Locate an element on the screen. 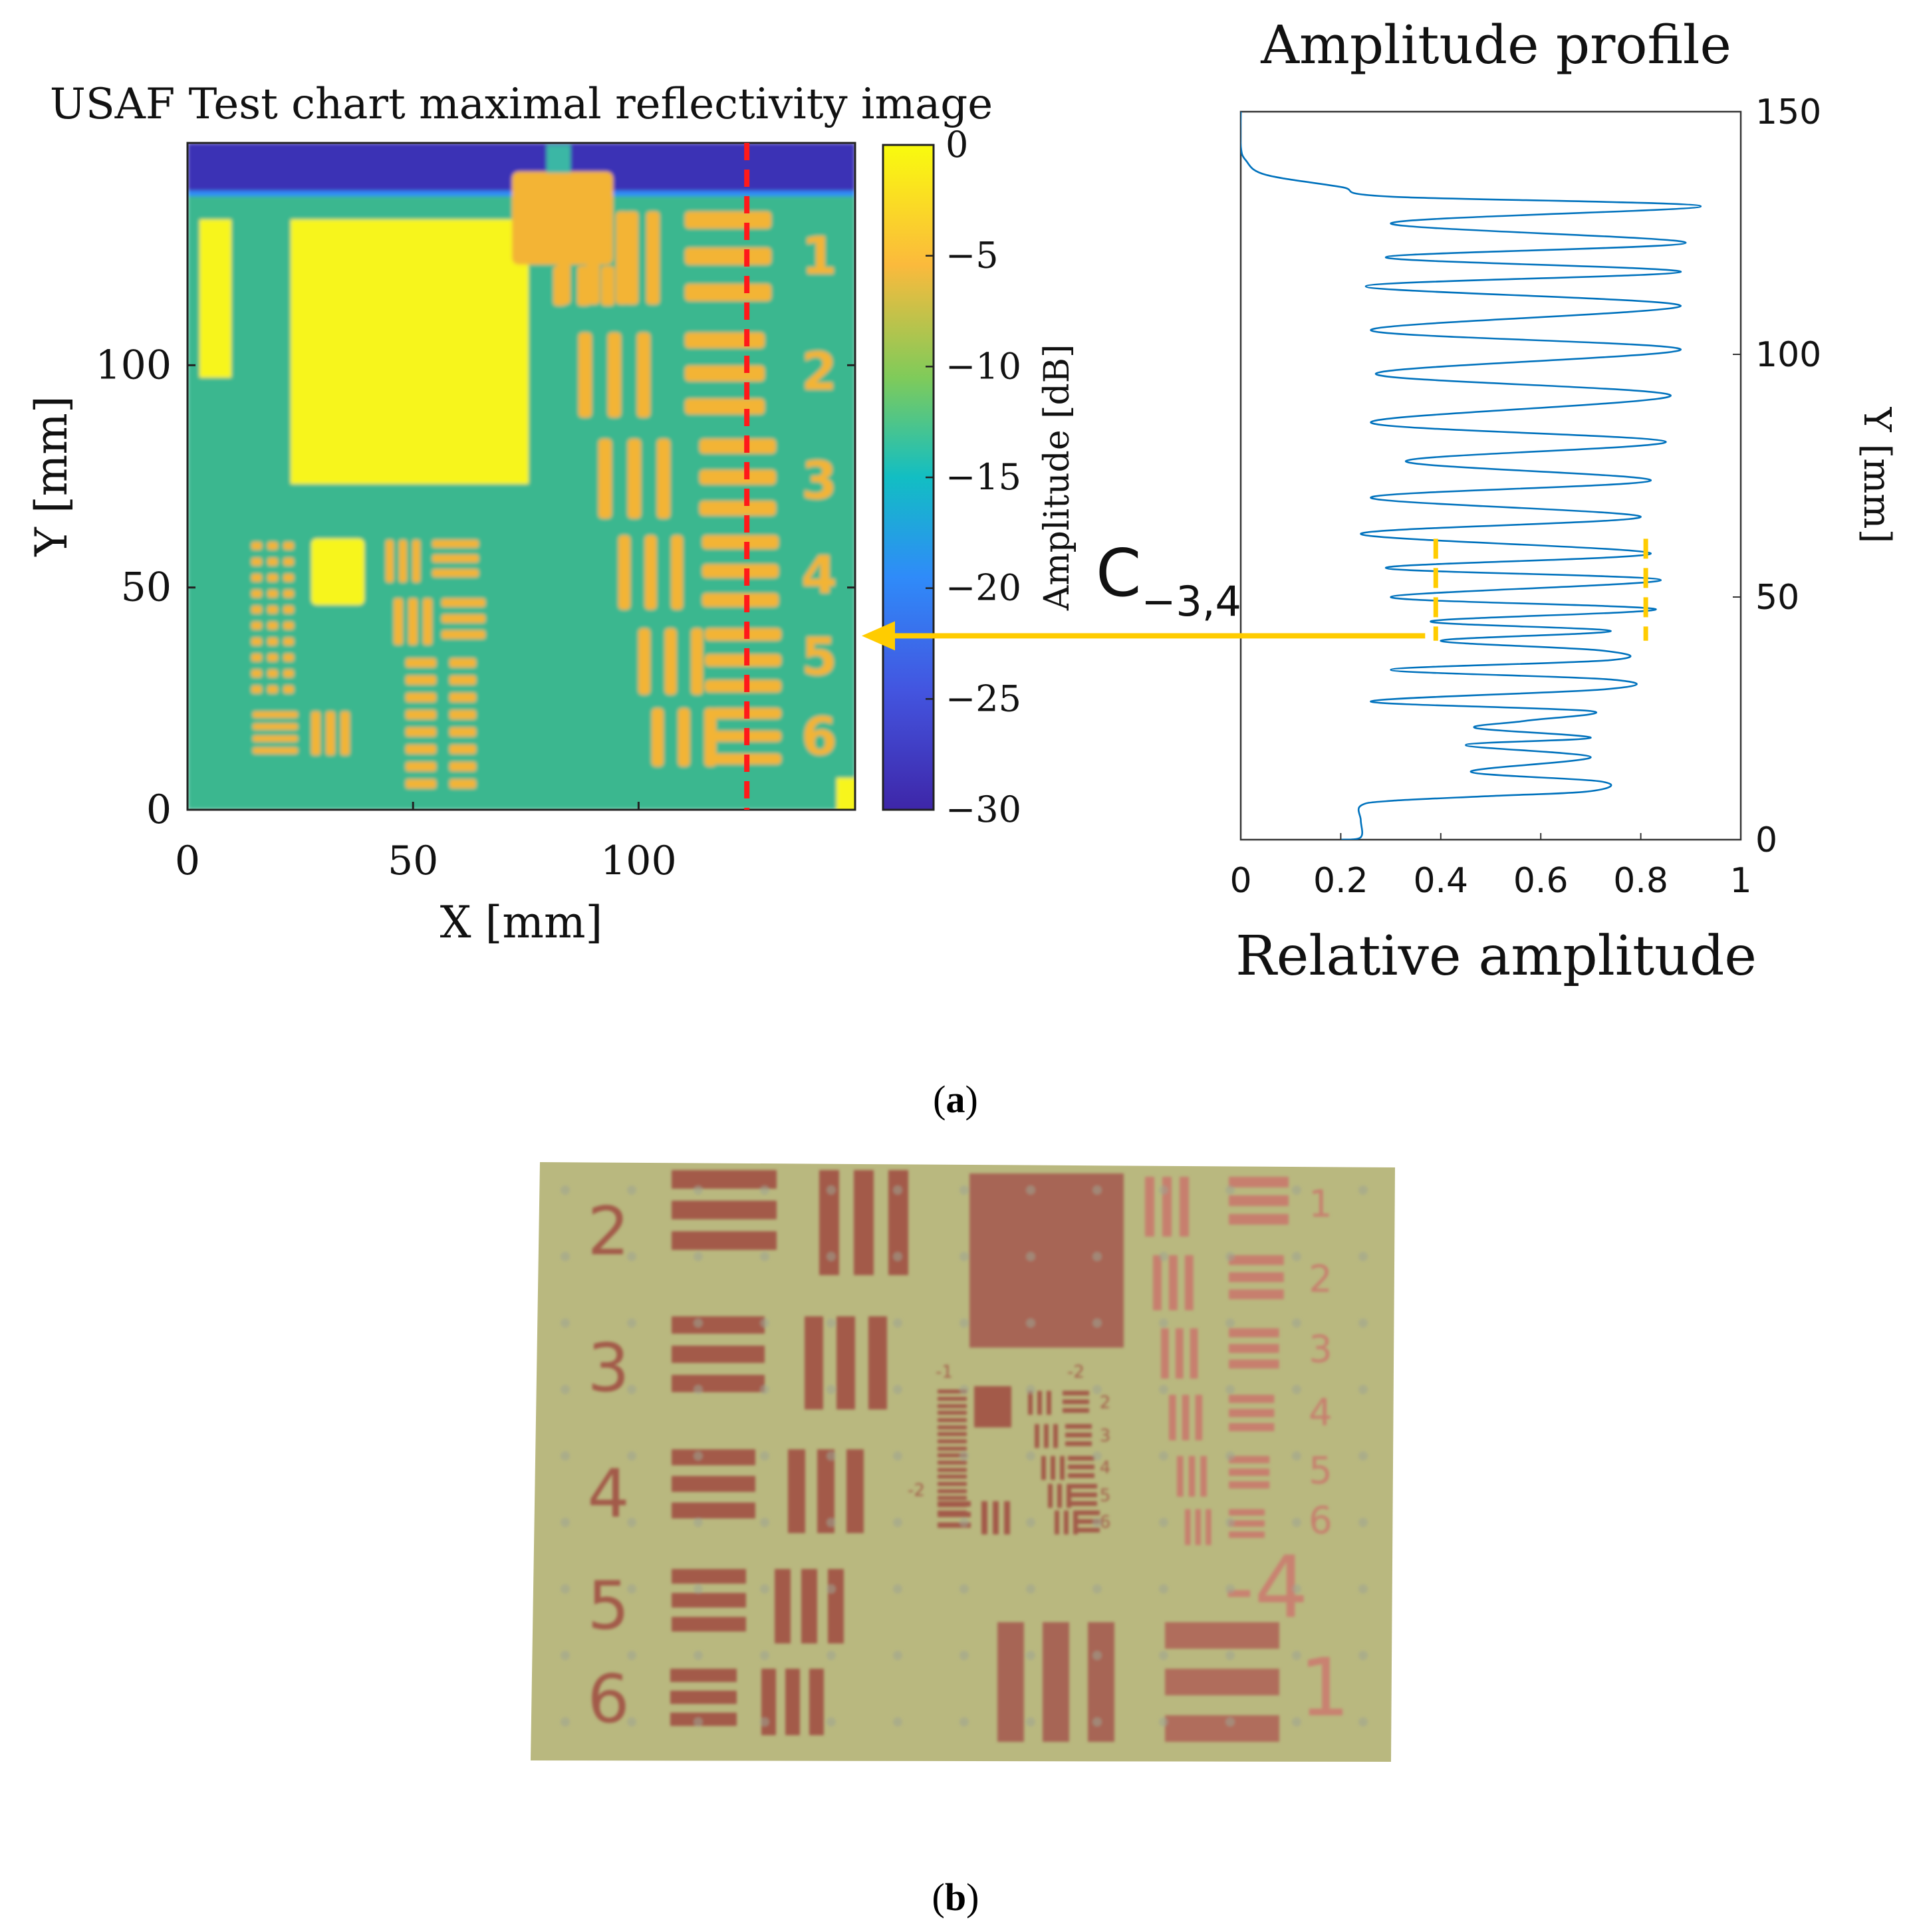 This screenshot has height=1932, width=1911. heatmap-x-tick-label: 100 is located at coordinates (638, 861).